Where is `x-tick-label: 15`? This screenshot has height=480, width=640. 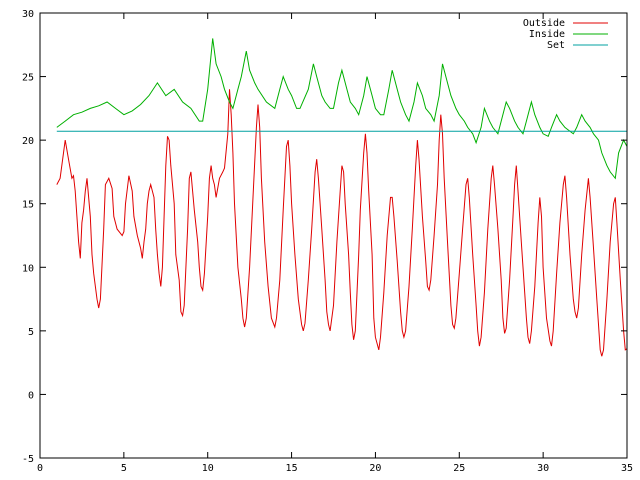
x-tick-label: 15 is located at coordinates (292, 468).